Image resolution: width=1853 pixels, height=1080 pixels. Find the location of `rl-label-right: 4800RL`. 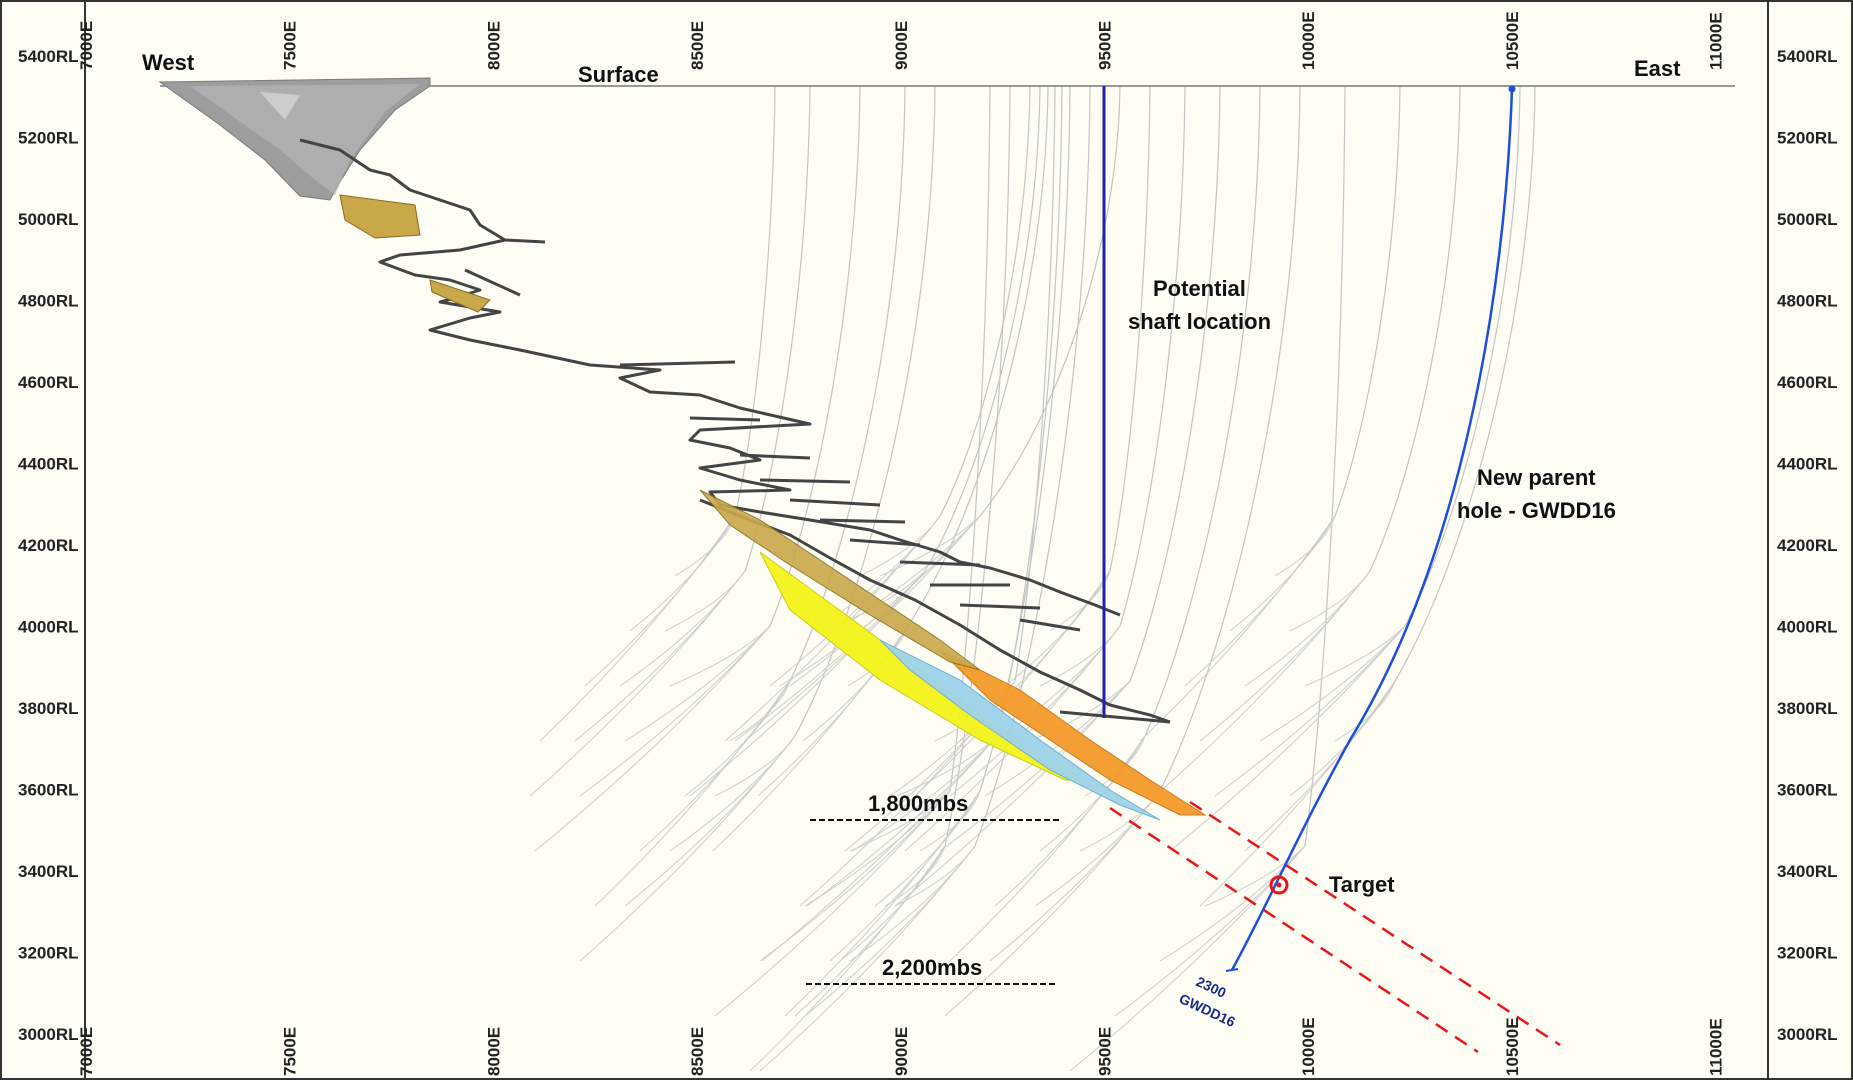

rl-label-right: 4800RL is located at coordinates (1807, 301).